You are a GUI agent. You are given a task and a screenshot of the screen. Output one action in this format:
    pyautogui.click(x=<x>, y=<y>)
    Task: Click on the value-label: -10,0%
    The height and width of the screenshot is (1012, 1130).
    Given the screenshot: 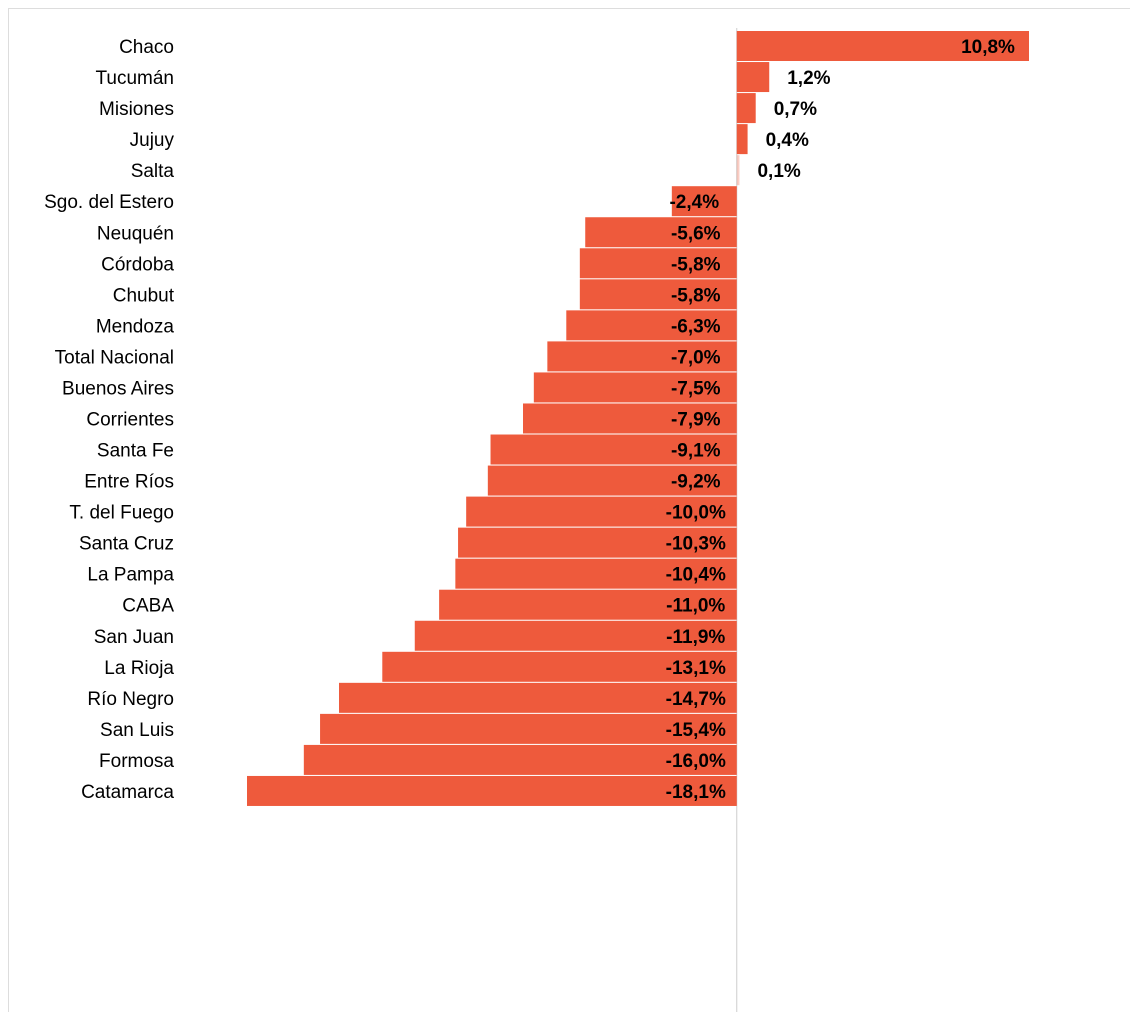 What is the action you would take?
    pyautogui.click(x=696, y=513)
    